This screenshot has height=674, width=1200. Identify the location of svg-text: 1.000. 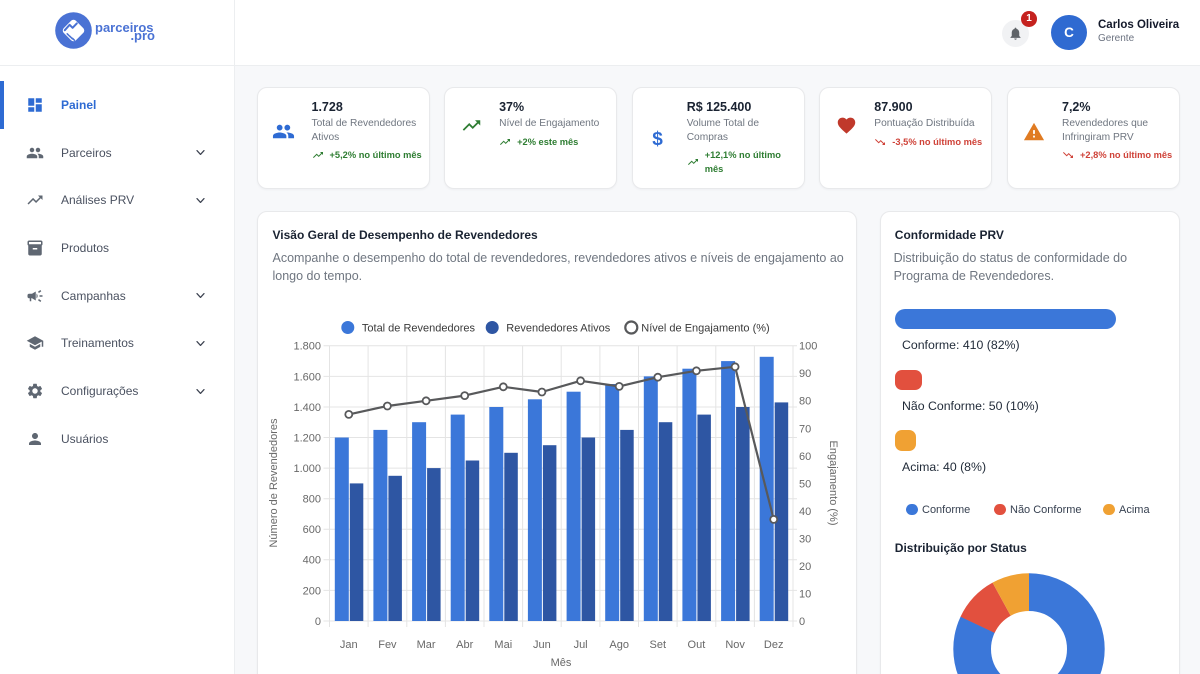
(307, 469).